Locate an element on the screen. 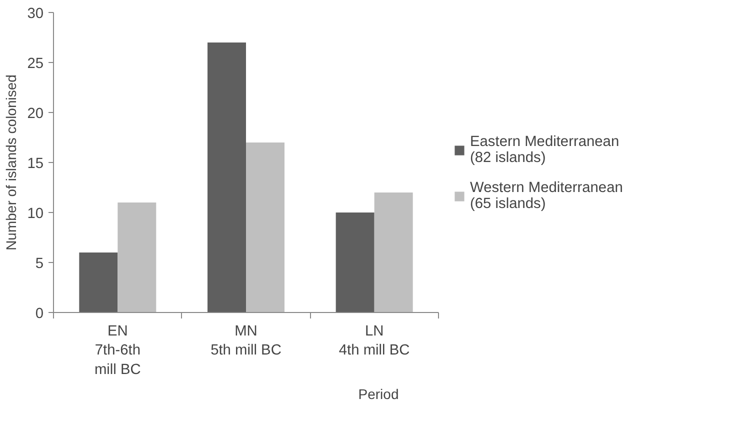 This screenshot has width=747, height=429. y-tick-label: 15 is located at coordinates (35, 164).